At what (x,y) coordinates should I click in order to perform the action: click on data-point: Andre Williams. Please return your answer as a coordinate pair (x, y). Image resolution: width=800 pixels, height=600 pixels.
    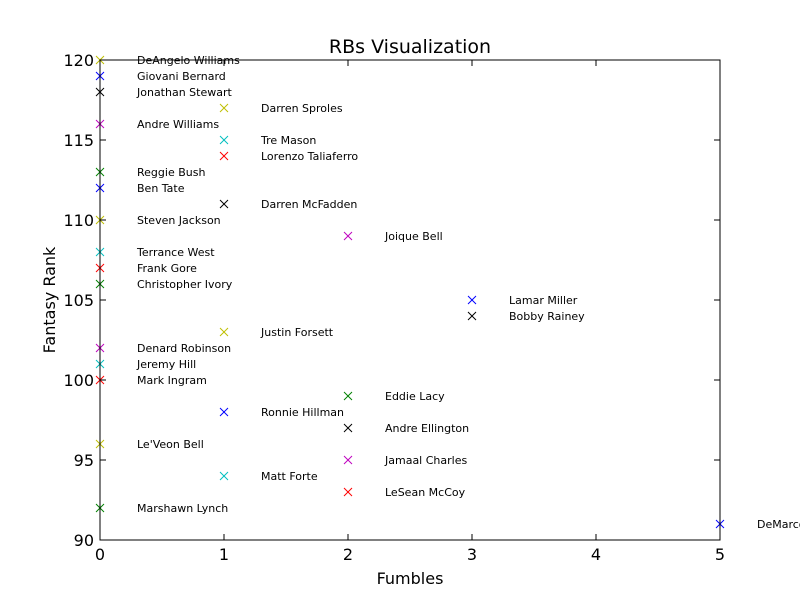
    Looking at the image, I should click on (157, 124).